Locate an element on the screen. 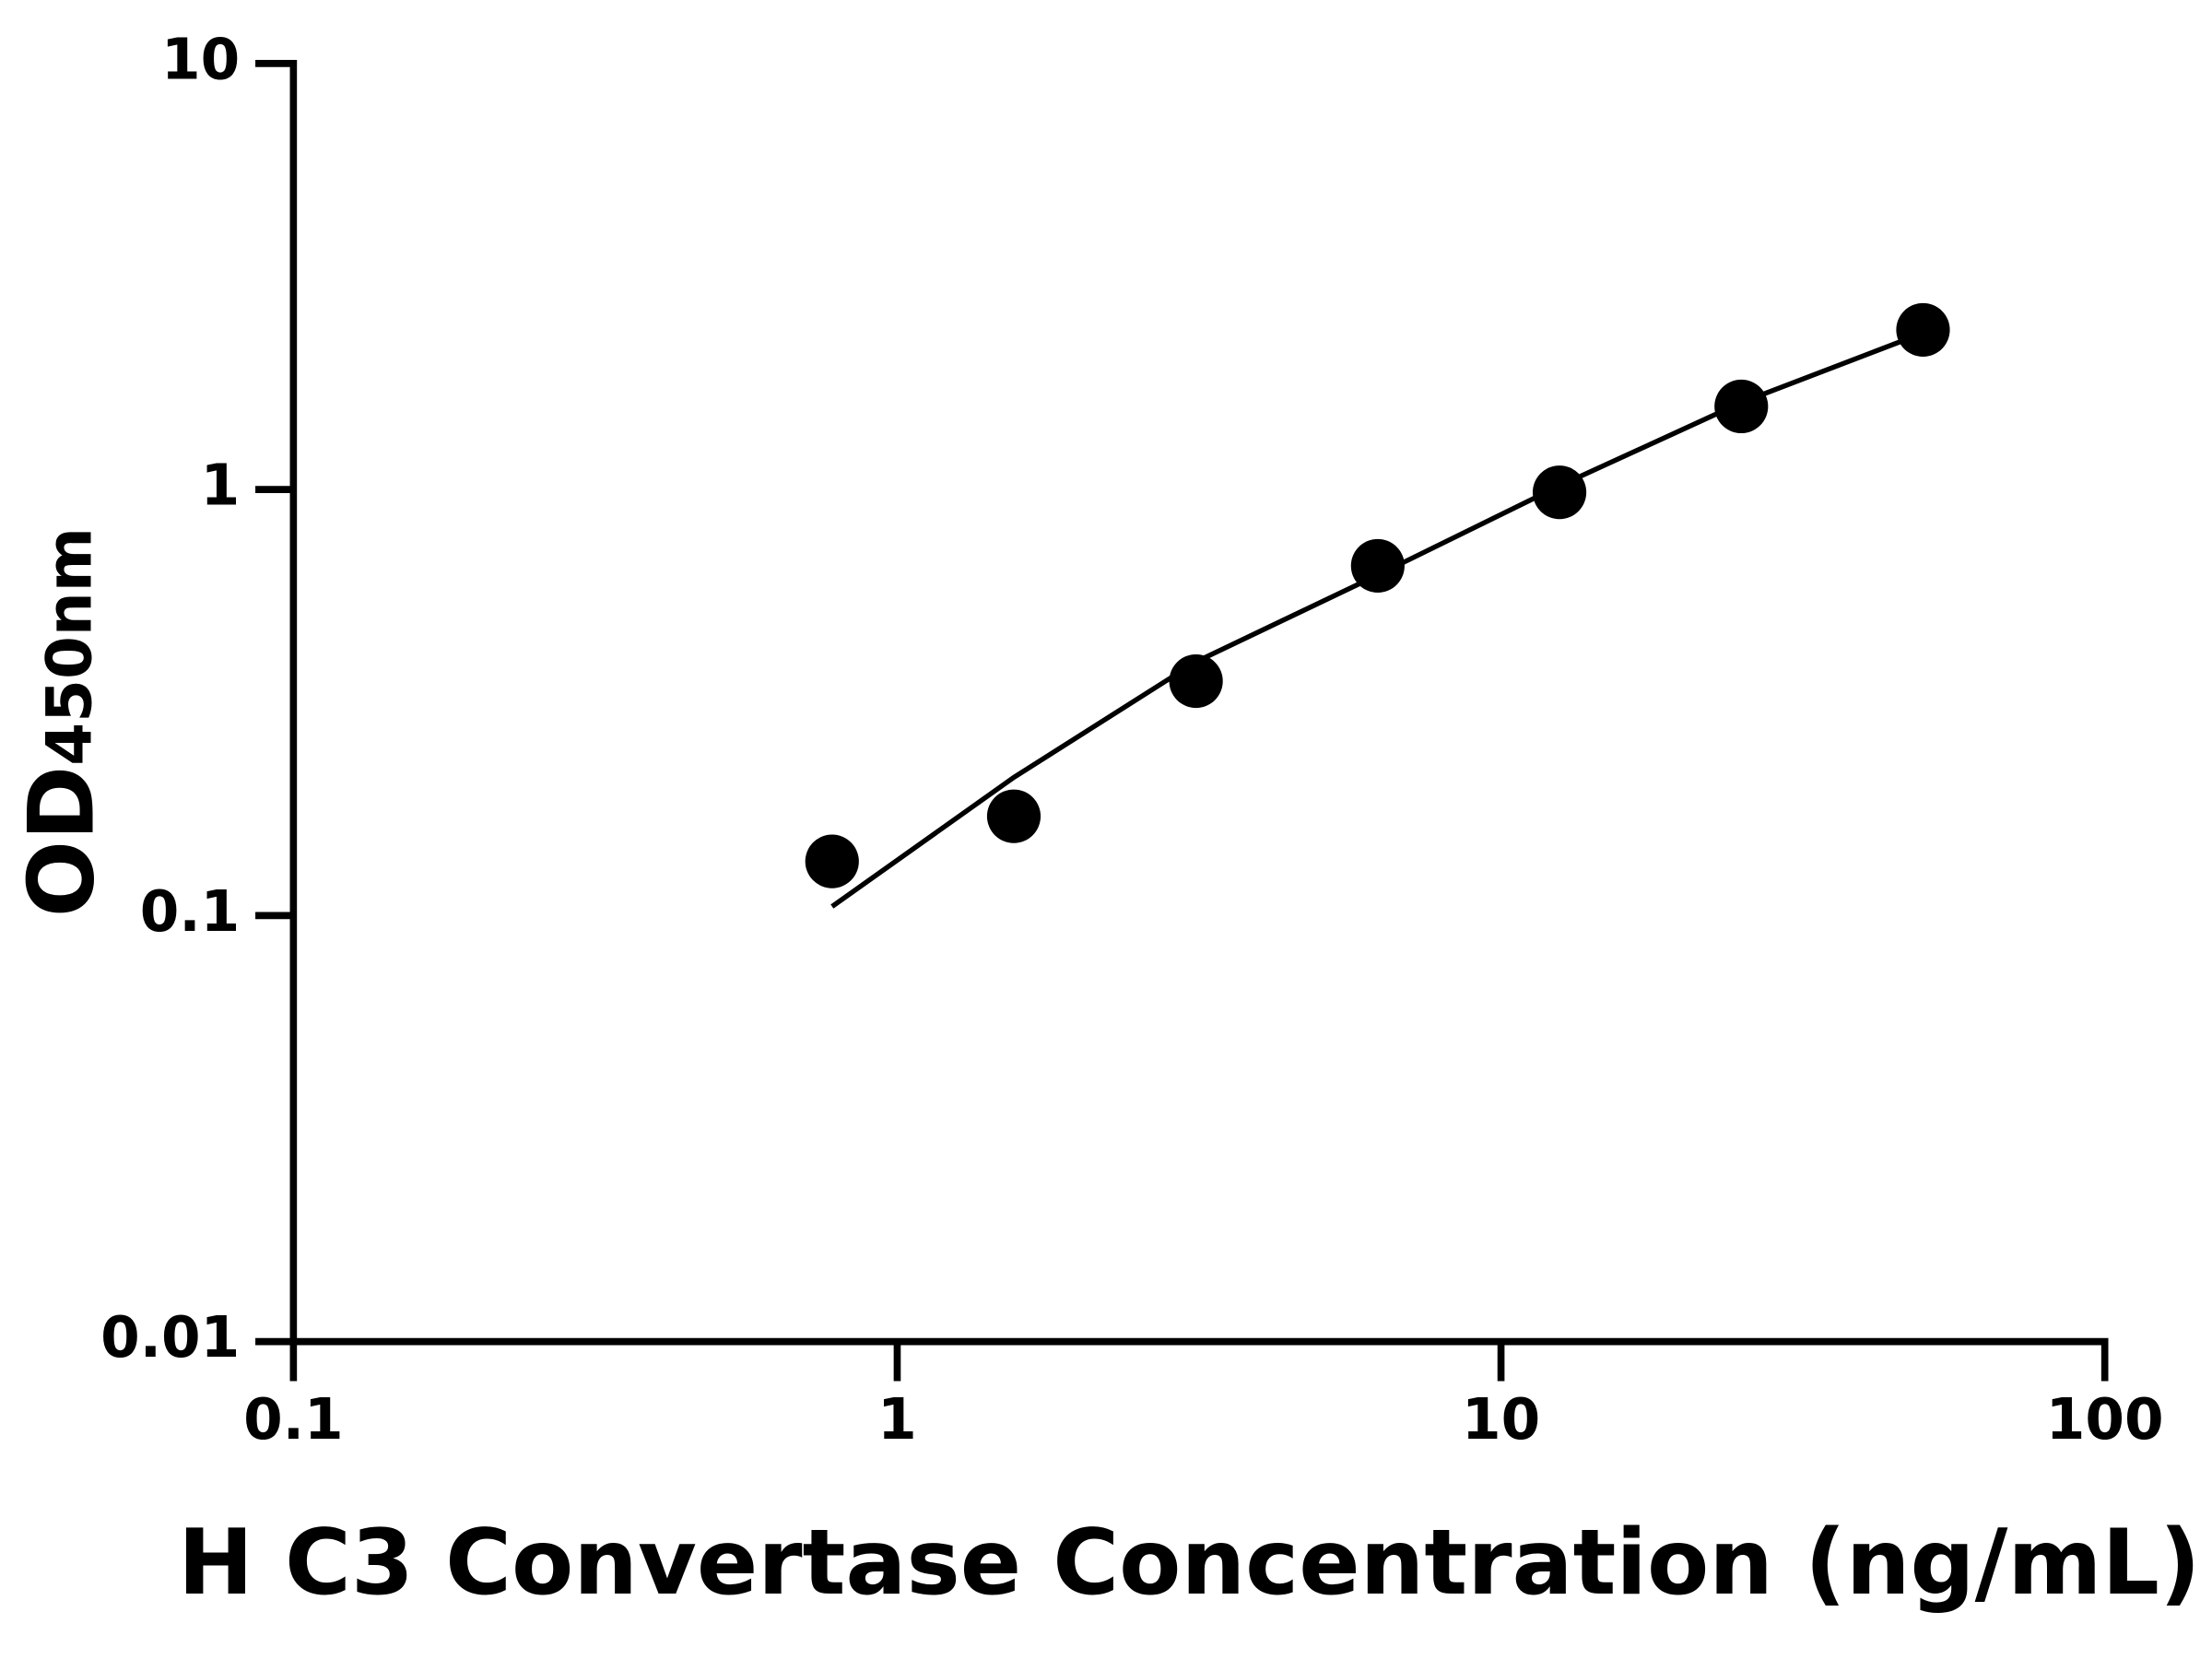  y-tick-label: 0.1 is located at coordinates (190, 912).